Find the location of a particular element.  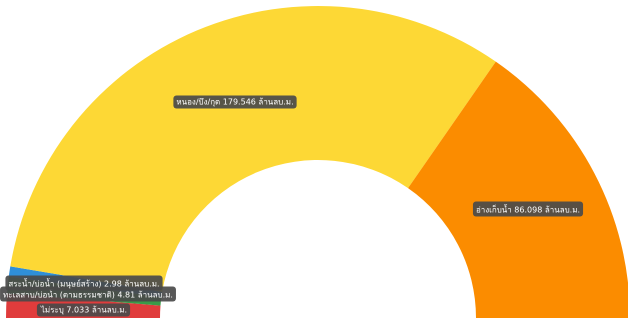

data-label-5: อ่างเก็บน้ำ 86.098 ล้านลบ.ม. is located at coordinates (528, 209).